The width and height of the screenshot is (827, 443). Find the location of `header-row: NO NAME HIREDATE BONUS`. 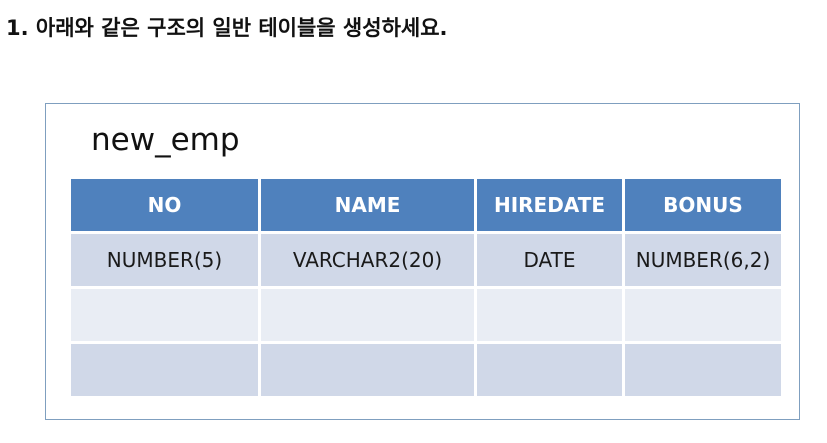

header-row: NO NAME HIREDATE BONUS is located at coordinates (426, 205).